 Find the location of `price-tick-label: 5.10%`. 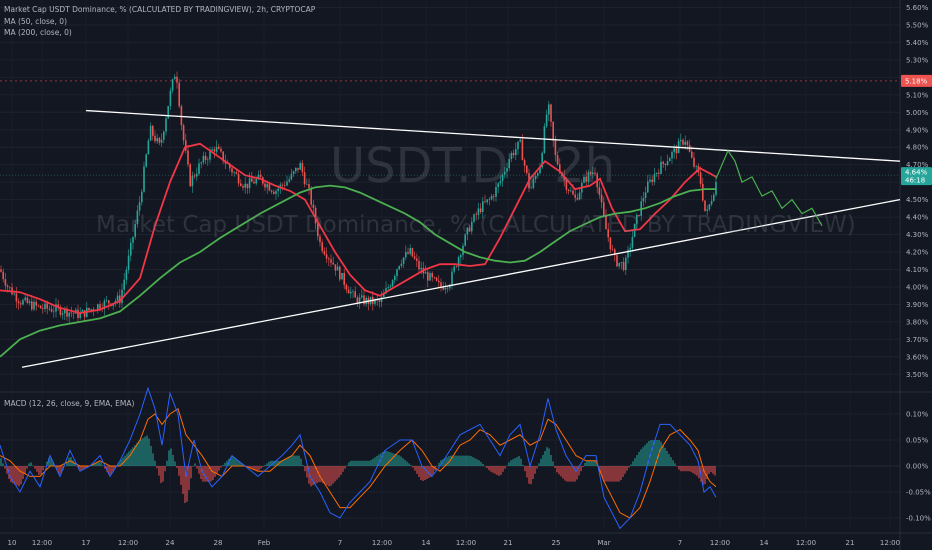

price-tick-label: 5.10% is located at coordinates (917, 95).